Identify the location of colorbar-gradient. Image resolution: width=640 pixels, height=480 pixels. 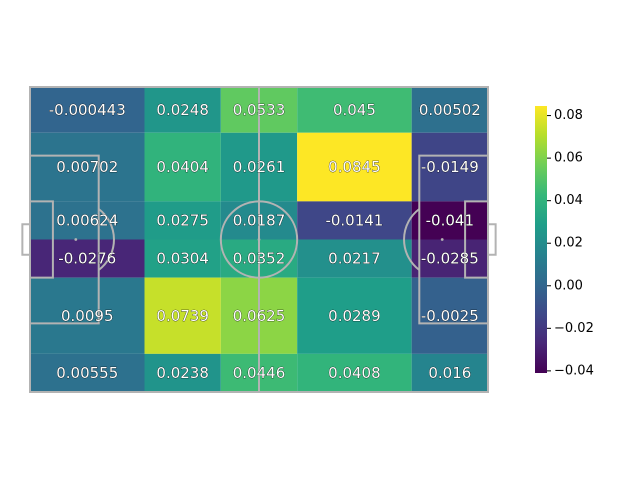
(541, 239).